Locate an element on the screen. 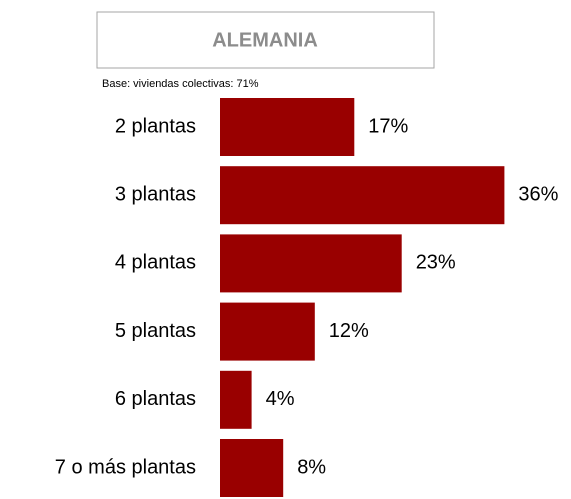  value-label: 36% is located at coordinates (538, 194).